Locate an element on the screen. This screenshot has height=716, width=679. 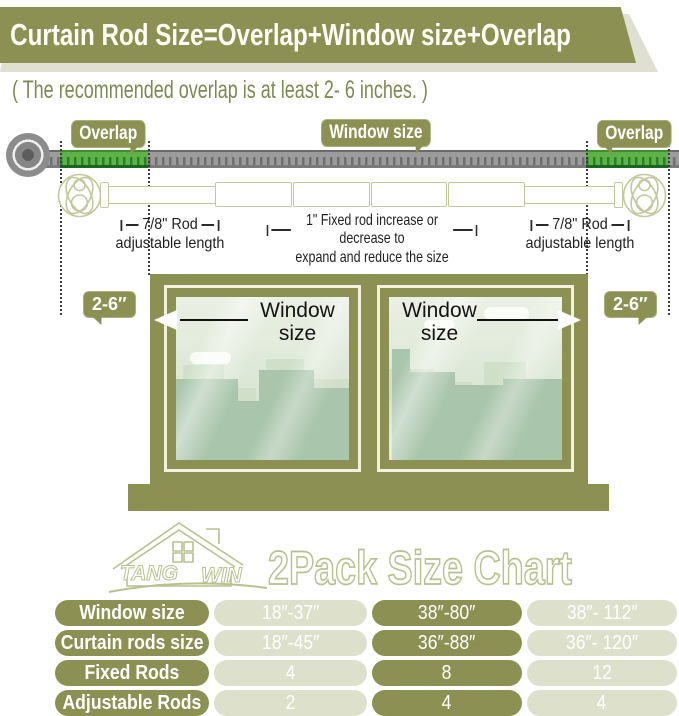
measure-line-left is located at coordinates (214, 320).